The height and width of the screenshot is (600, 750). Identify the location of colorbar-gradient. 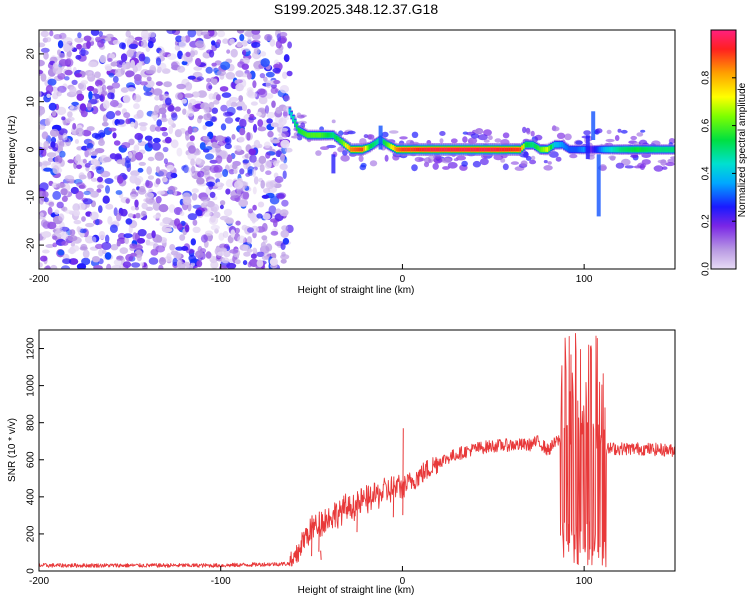
(723, 149).